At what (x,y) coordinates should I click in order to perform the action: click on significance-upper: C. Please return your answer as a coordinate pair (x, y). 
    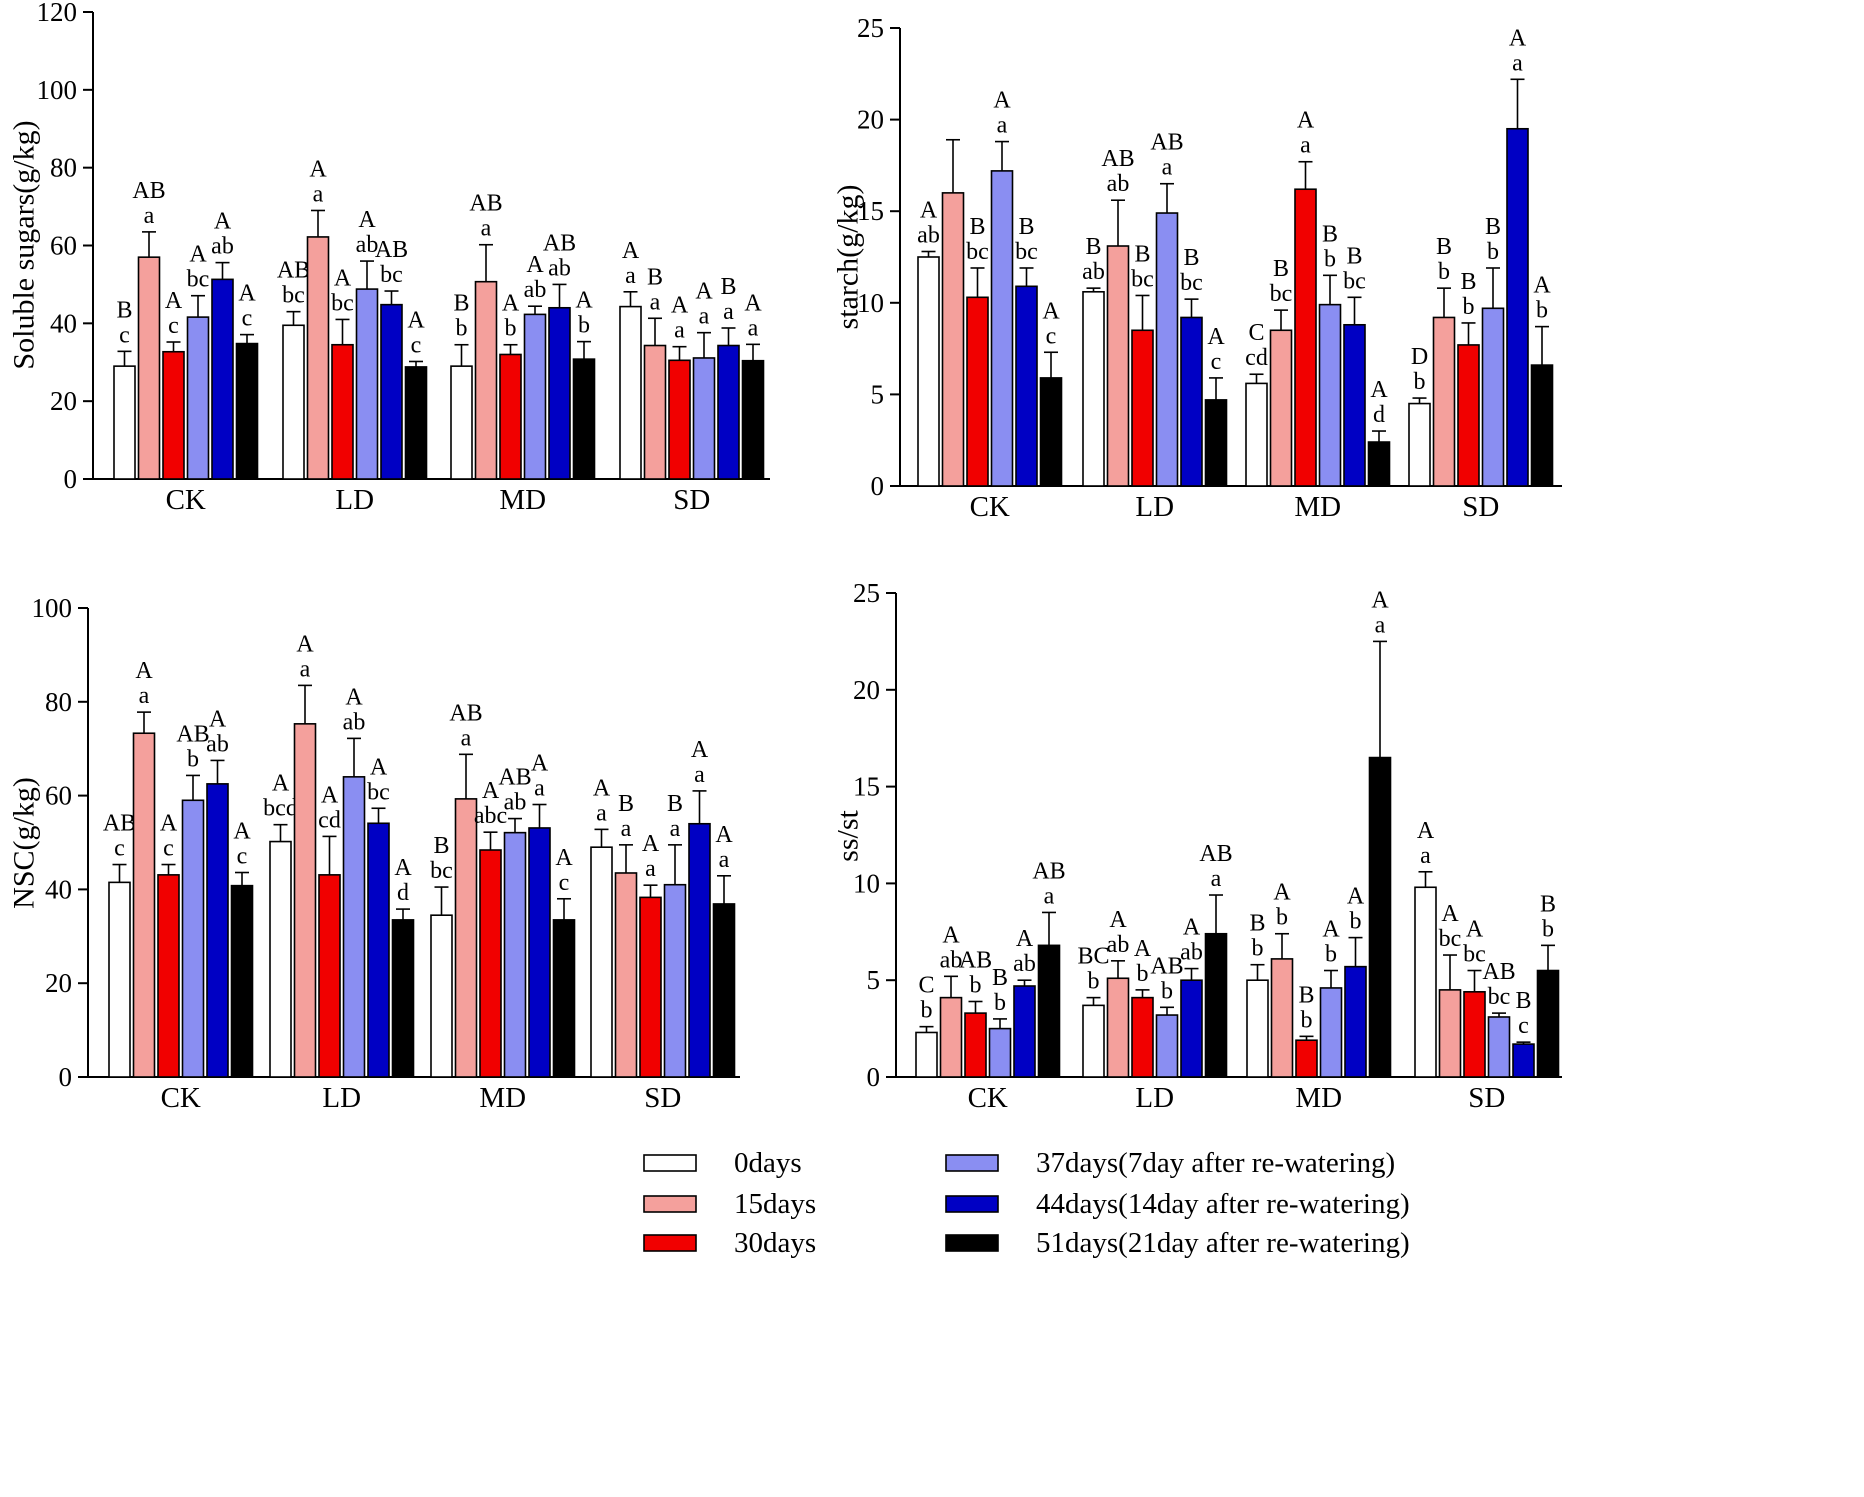
    Looking at the image, I should click on (1256, 333).